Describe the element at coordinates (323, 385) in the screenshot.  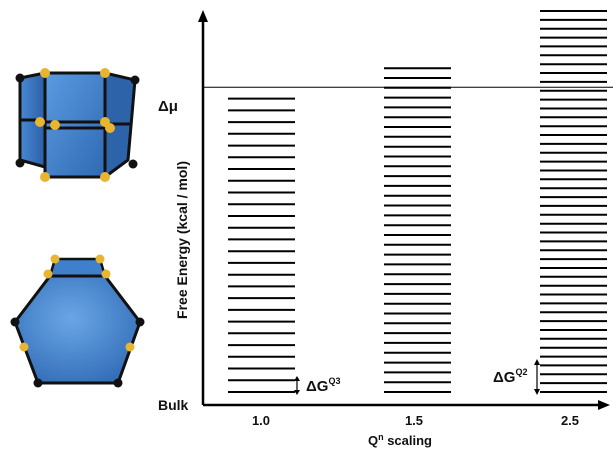
I see `svg-text: ΔGQ3` at that location.